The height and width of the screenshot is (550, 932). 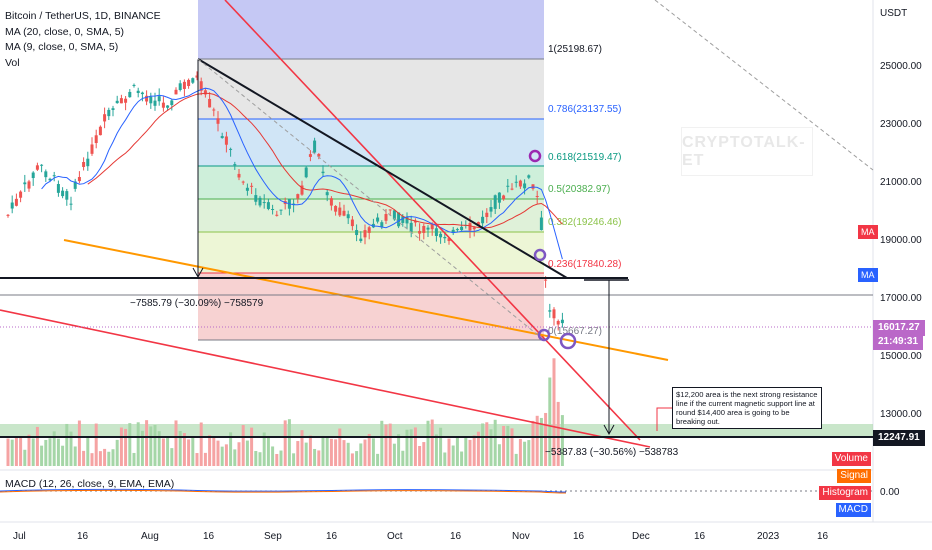 I want to click on time-axis: Jul 16 Aug 16 Sep 16 Oct 16 Nov 16 Dec 16 2023 16, so click(x=421, y=536).